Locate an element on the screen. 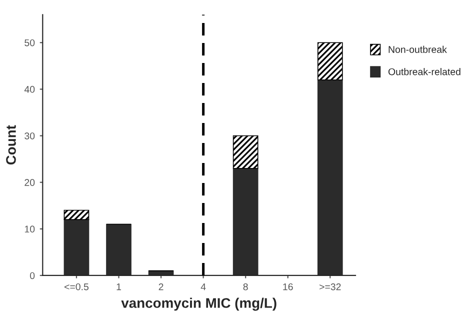 The image size is (474, 326). y-tick-label: 50 is located at coordinates (29, 42).